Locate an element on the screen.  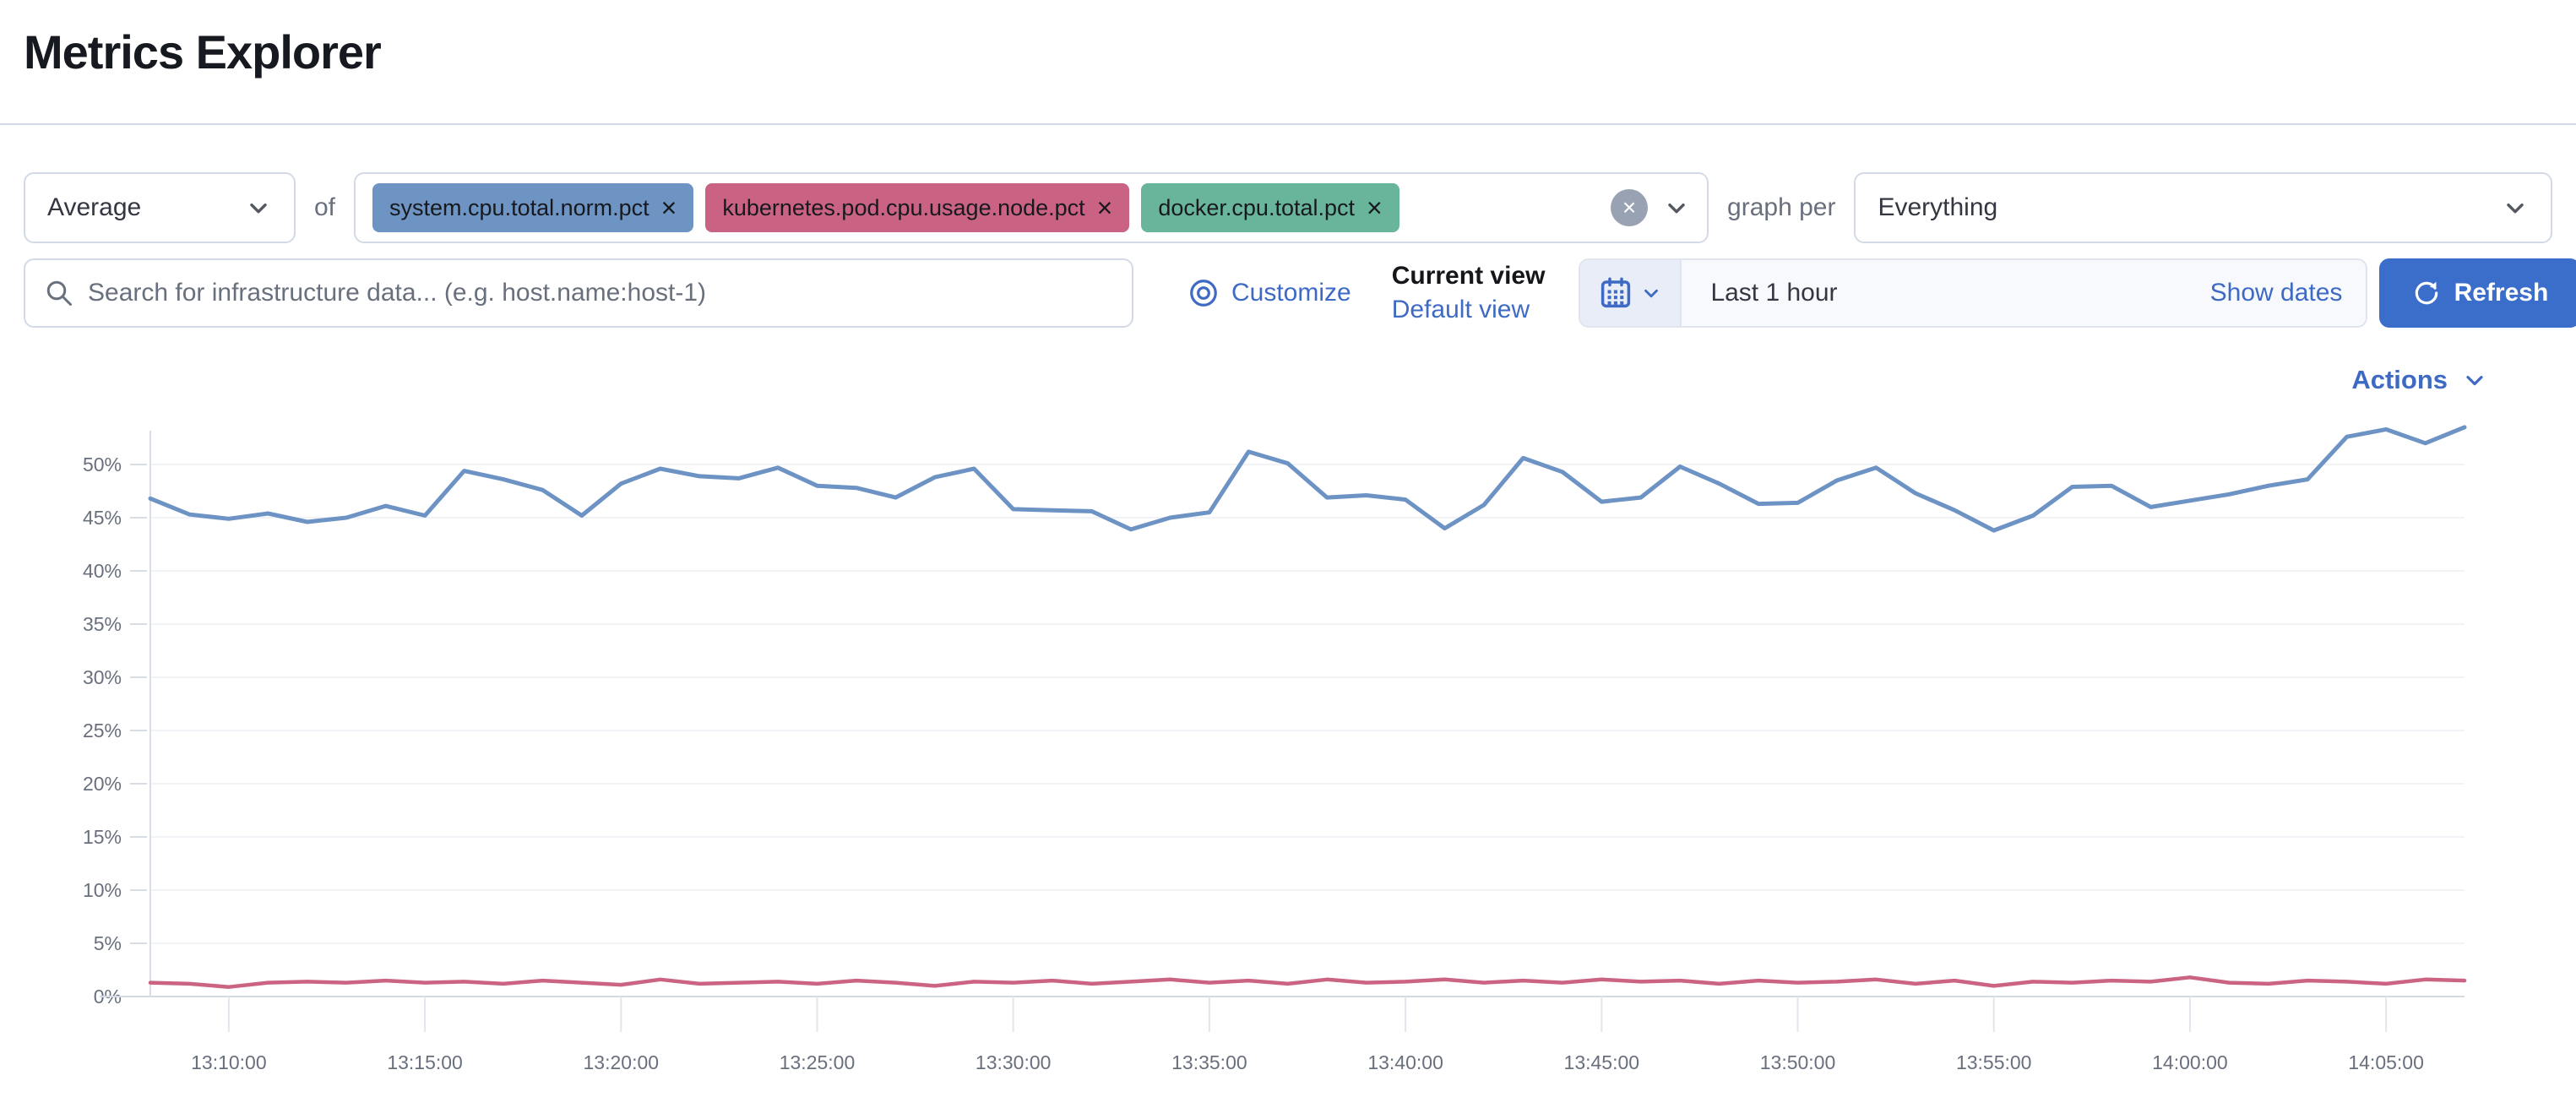
y-axis-label: 20% is located at coordinates (102, 784).